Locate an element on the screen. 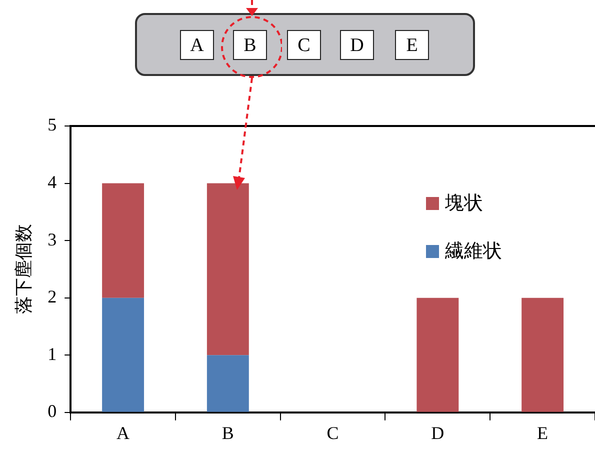  legend-label: 塊状 is located at coordinates (464, 204).